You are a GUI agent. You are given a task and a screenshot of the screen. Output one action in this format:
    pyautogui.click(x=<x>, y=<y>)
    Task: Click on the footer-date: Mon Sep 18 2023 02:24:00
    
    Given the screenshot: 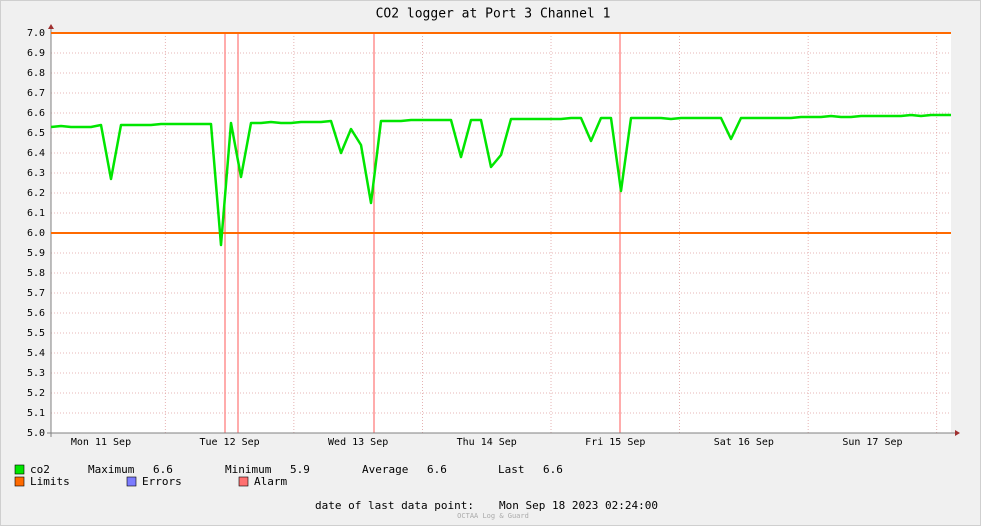 What is the action you would take?
    pyautogui.click(x=578, y=505)
    